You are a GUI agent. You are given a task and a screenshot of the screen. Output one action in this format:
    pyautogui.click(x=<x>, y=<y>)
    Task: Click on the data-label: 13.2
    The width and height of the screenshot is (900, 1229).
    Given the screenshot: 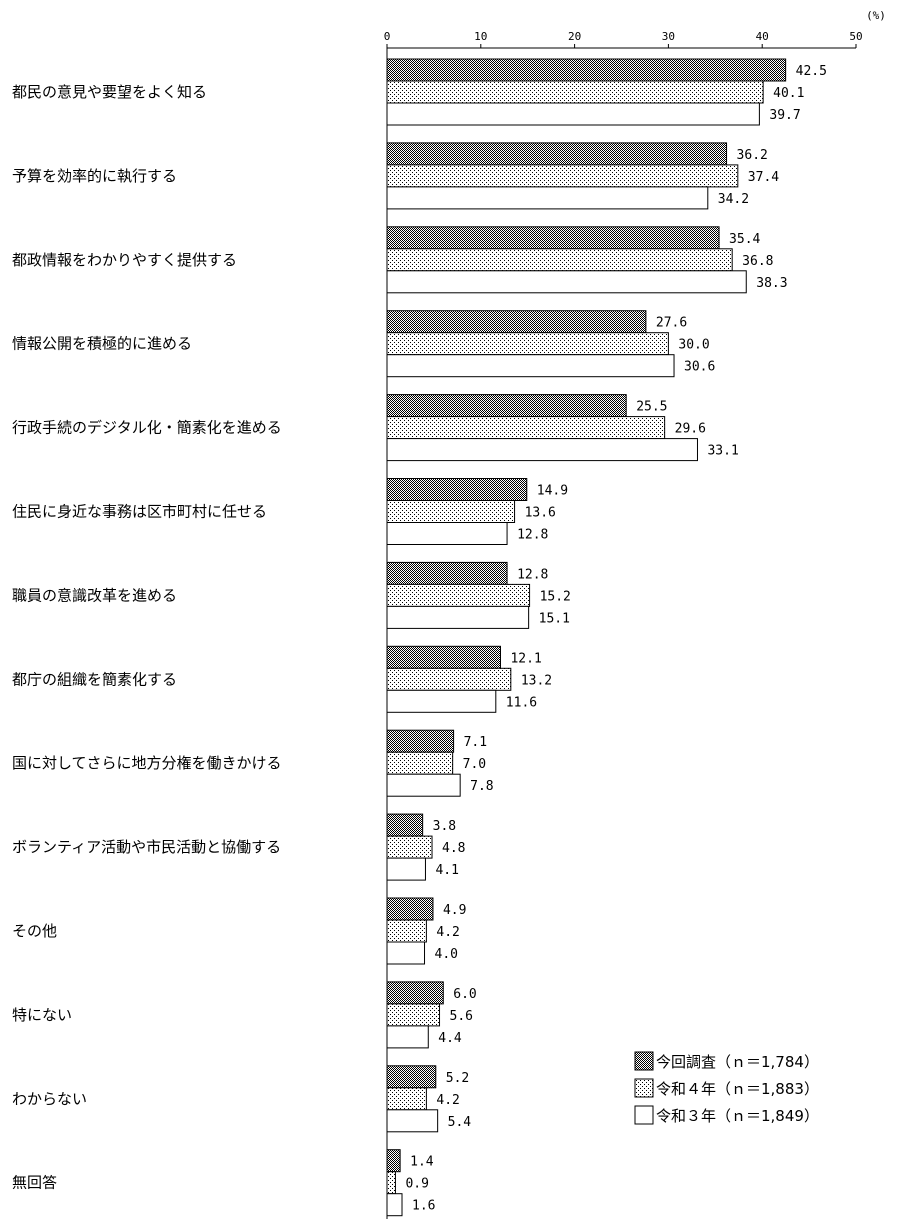 What is the action you would take?
    pyautogui.click(x=536, y=680)
    